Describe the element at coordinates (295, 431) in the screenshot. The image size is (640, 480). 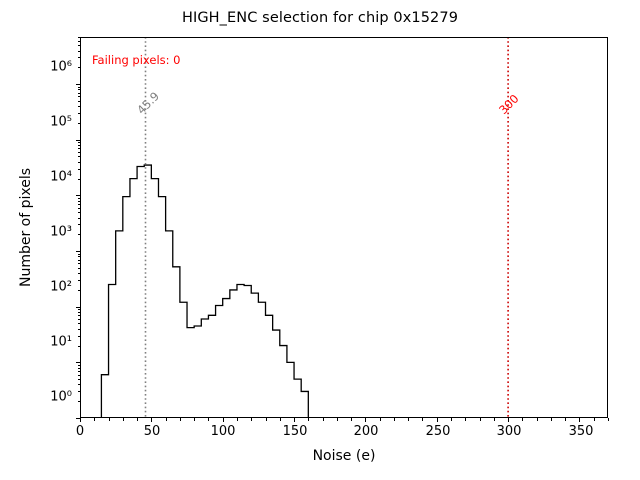
I see `x-tick-label: 150` at that location.